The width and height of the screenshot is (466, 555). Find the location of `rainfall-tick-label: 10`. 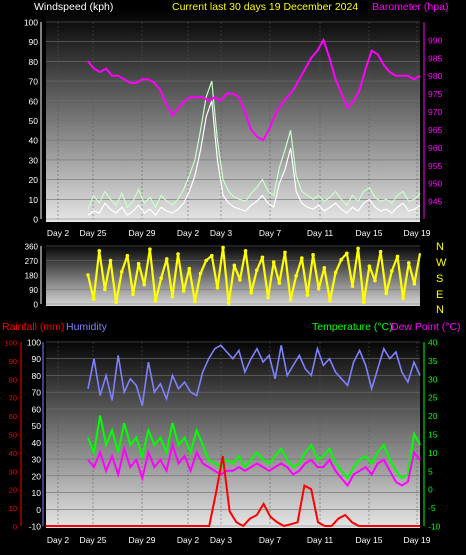

rainfall-tick-label: 10 is located at coordinates (13, 508).